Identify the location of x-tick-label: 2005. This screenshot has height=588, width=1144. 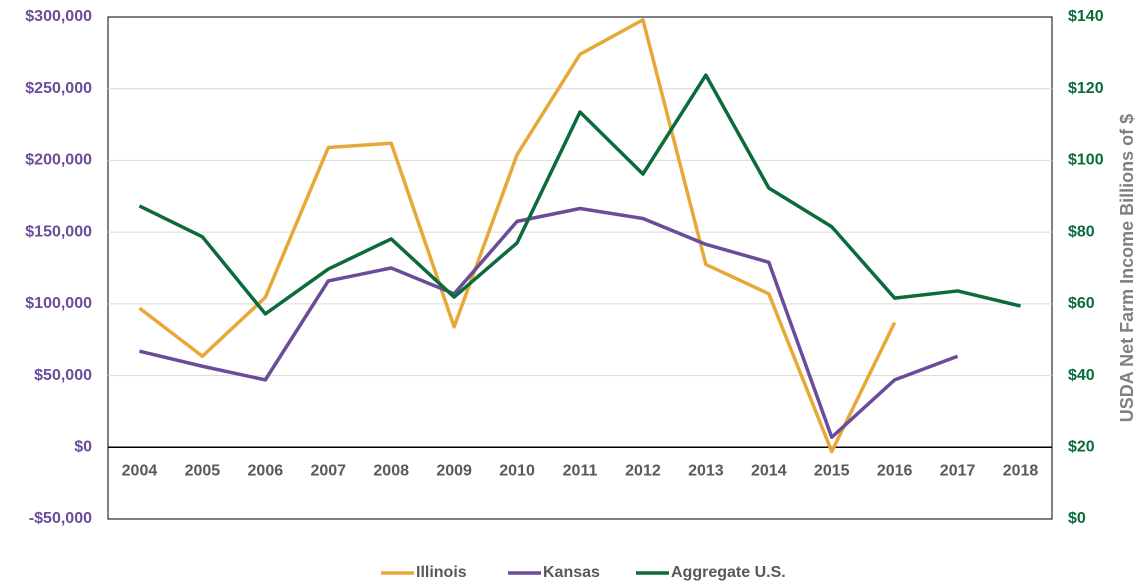
(203, 471).